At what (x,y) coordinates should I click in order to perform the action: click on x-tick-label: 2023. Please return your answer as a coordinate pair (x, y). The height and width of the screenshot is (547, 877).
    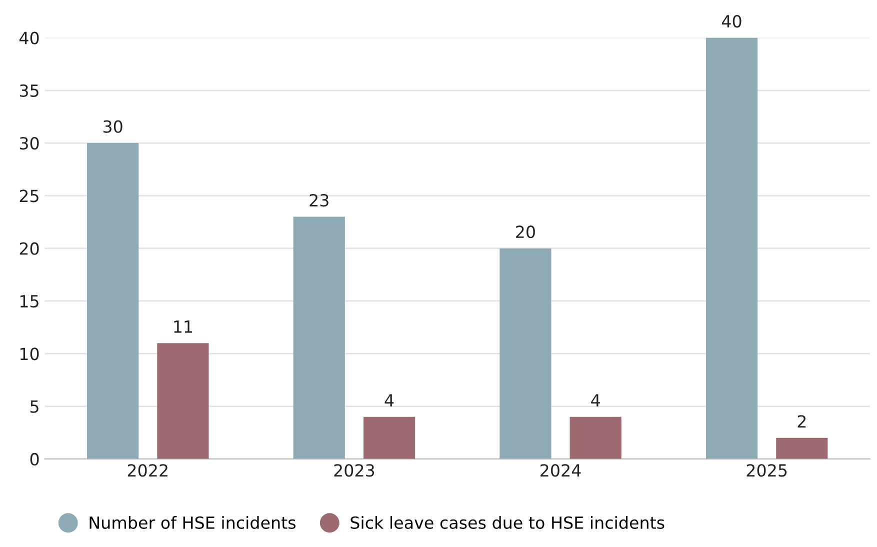
    Looking at the image, I should click on (354, 470).